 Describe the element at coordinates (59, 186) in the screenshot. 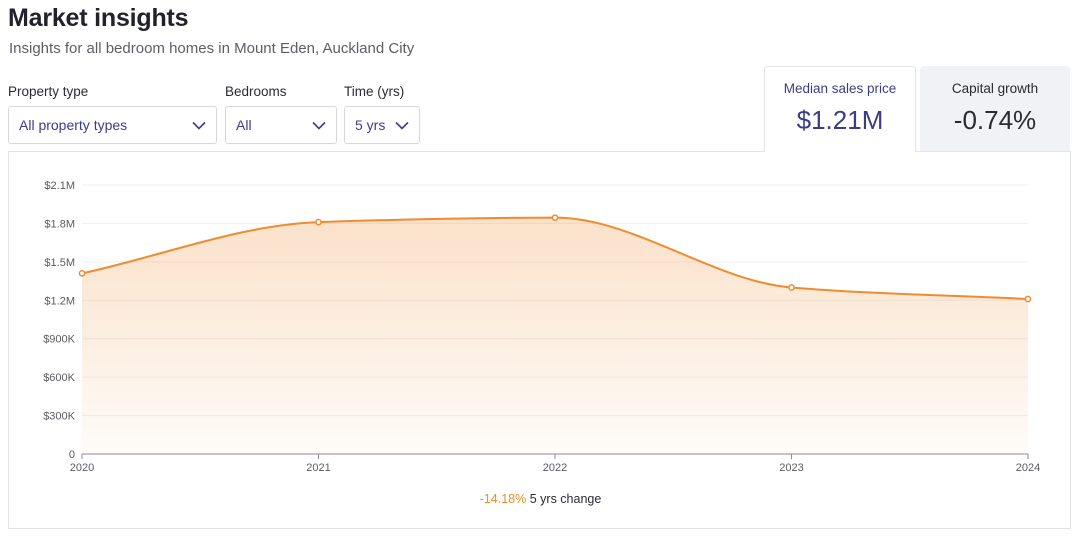

I see `y-tick-label: $2.1M` at that location.